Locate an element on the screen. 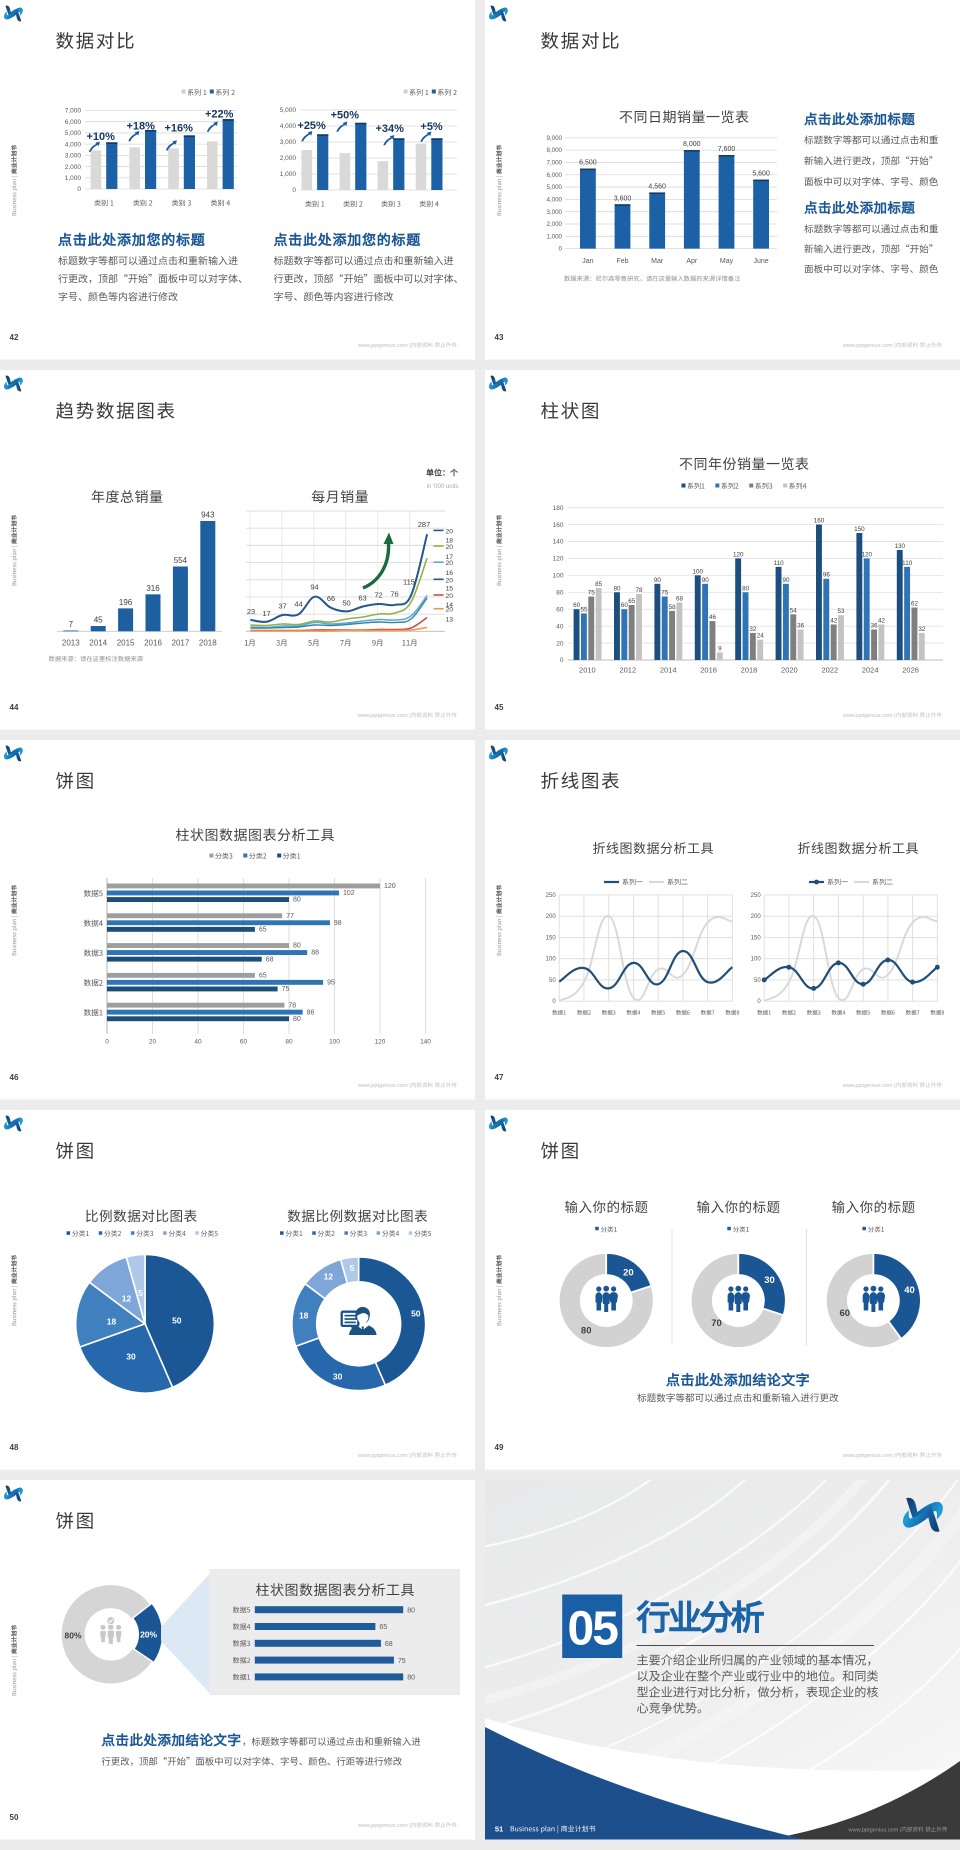 The width and height of the screenshot is (960, 1850). svg-text: 8,000 is located at coordinates (555, 150).